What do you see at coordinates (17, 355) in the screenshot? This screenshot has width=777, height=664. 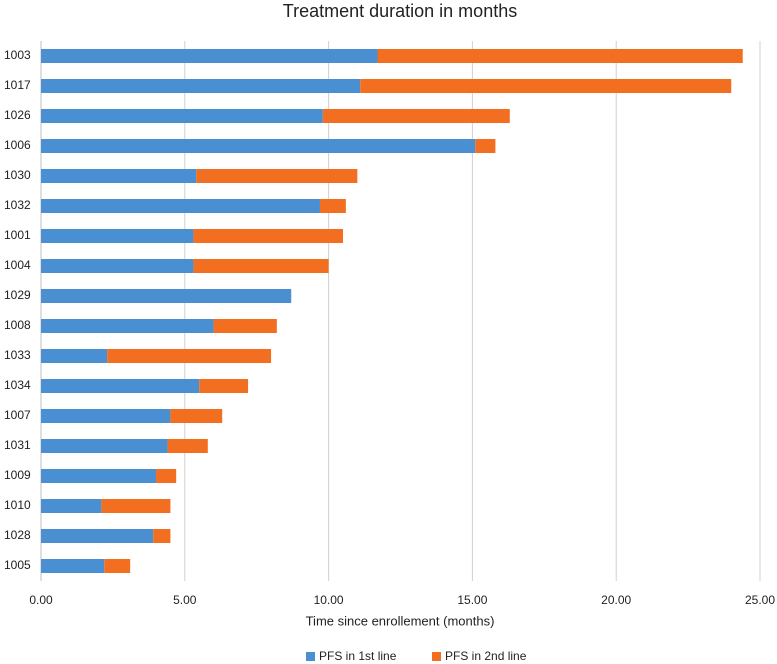 I see `y-tick-label: 1033` at bounding box center [17, 355].